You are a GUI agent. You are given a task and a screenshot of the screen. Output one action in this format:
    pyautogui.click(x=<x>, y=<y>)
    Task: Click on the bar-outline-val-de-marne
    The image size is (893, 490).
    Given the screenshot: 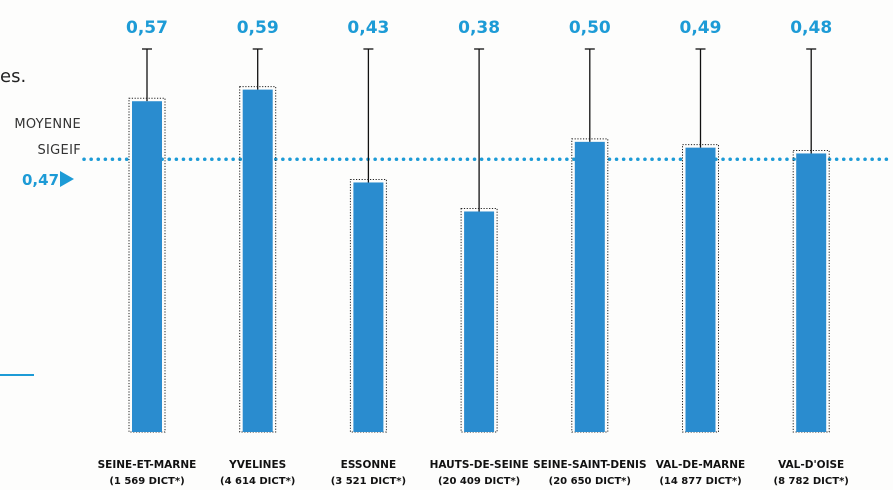 What is the action you would take?
    pyautogui.click(x=700, y=288)
    